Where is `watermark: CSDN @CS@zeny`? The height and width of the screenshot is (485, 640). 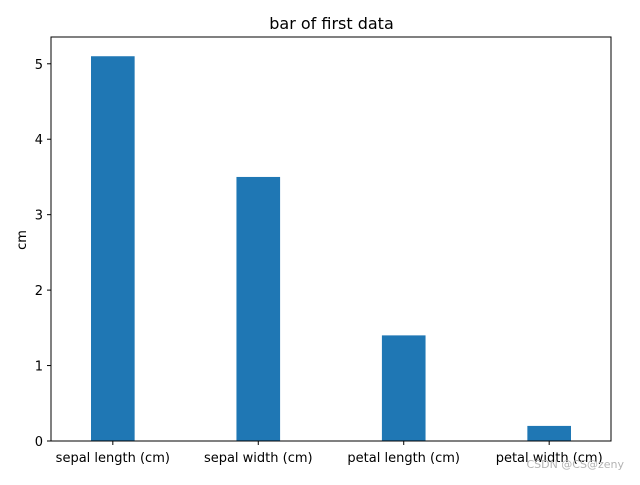
watermark: CSDN @CS@zeny is located at coordinates (575, 464).